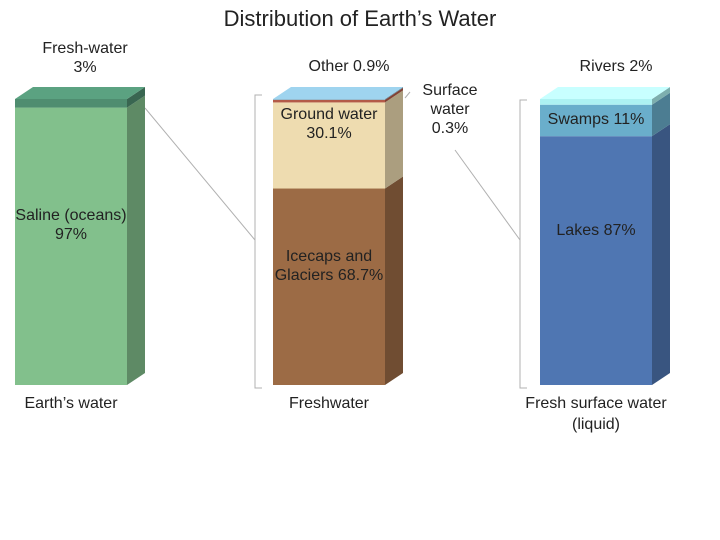 The width and height of the screenshot is (720, 540). I want to click on series-name: Rivers, so click(602, 66).